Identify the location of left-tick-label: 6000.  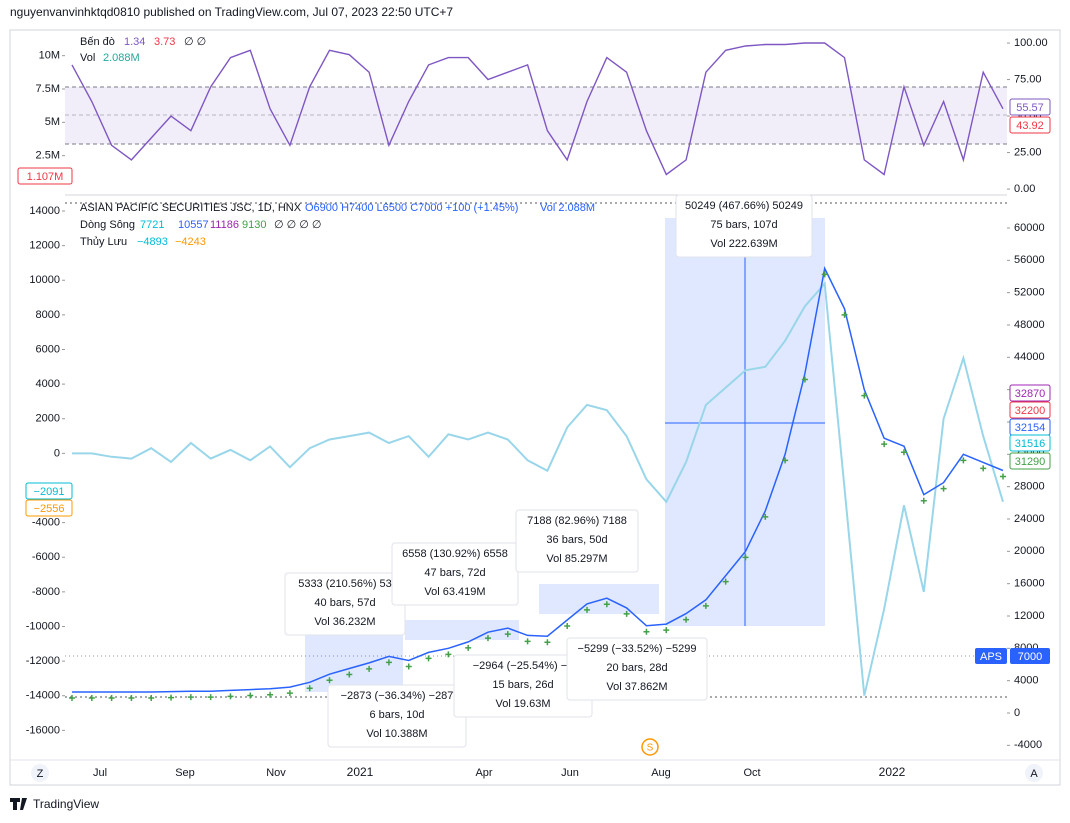
(48, 349).